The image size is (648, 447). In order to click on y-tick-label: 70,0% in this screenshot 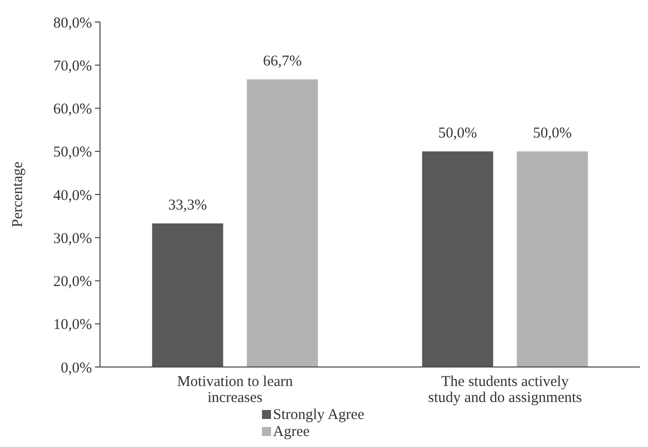, I will do `click(72, 66)`.